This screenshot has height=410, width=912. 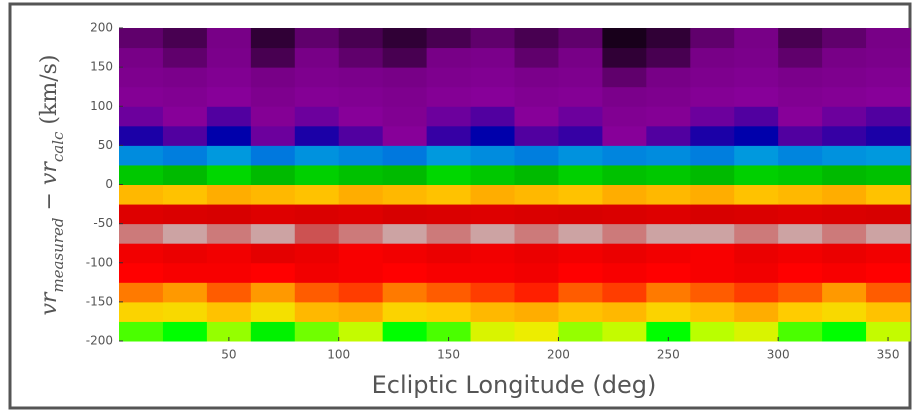 What do you see at coordinates (49, 303) in the screenshot?
I see `y-label-part: vr` at bounding box center [49, 303].